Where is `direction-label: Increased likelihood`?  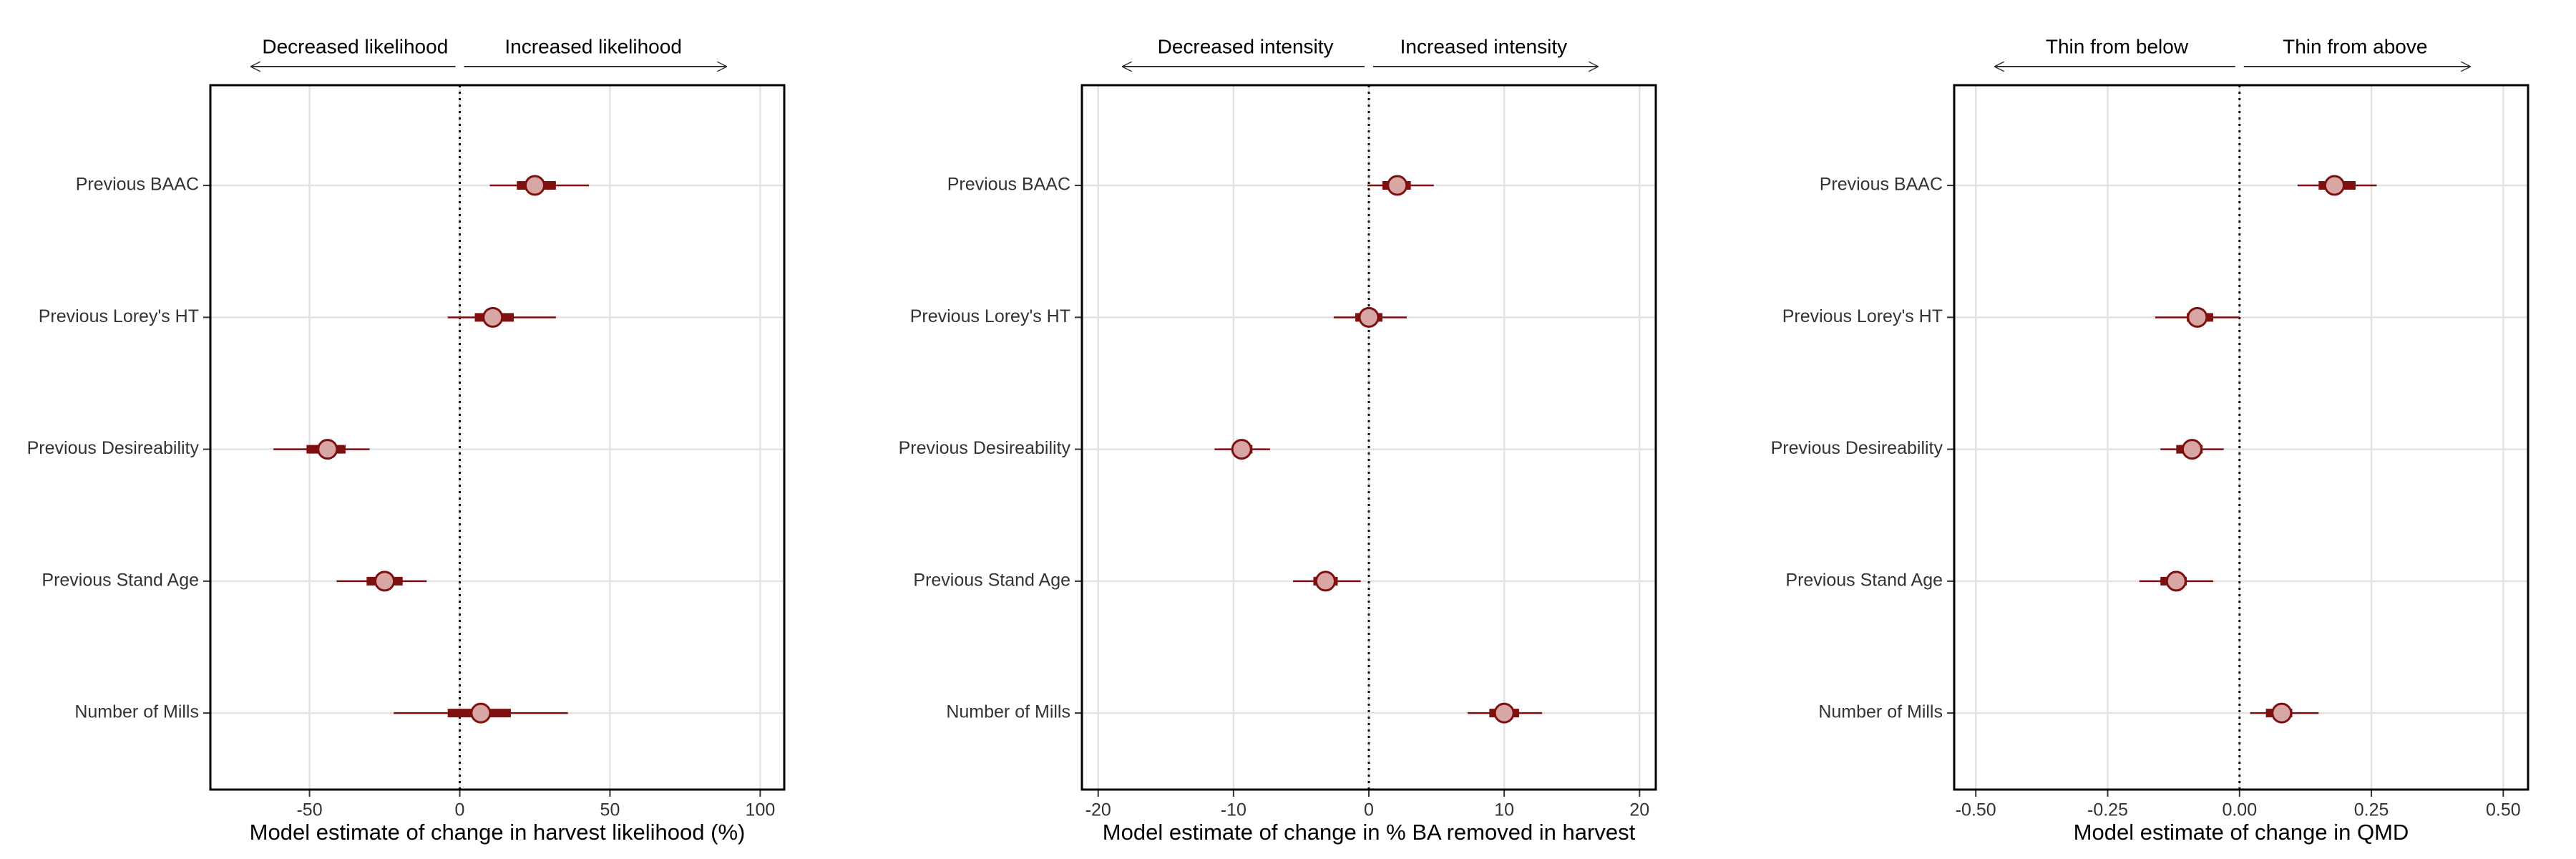 direction-label: Increased likelihood is located at coordinates (593, 46).